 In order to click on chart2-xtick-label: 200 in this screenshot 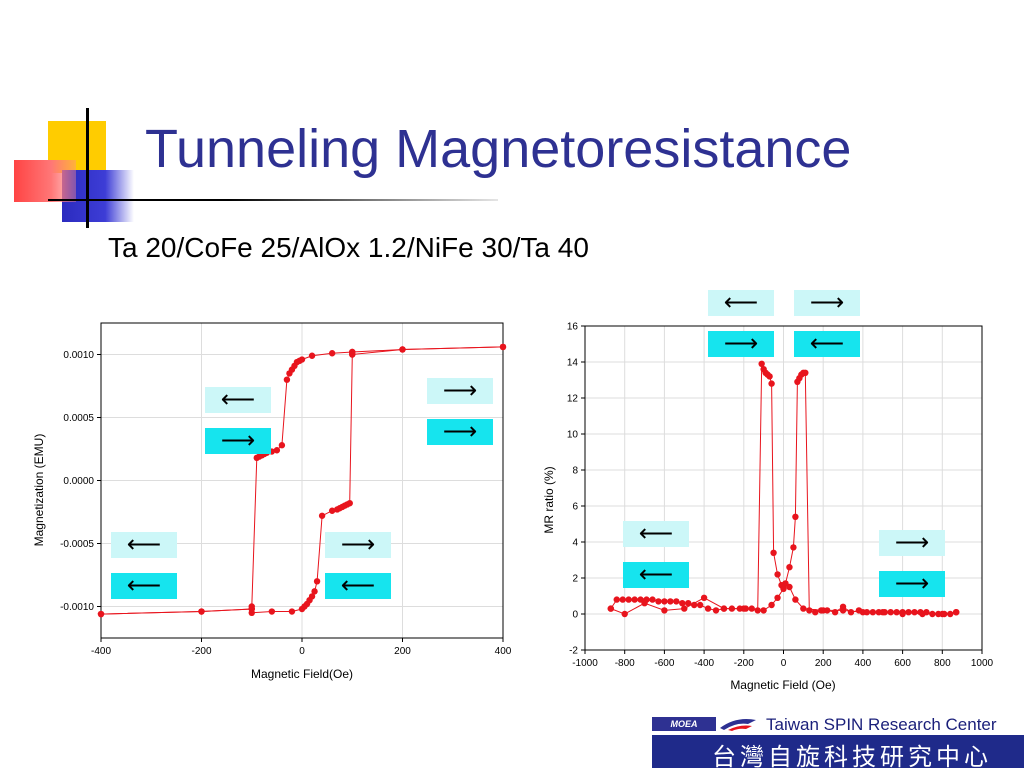, I will do `click(823, 663)`.